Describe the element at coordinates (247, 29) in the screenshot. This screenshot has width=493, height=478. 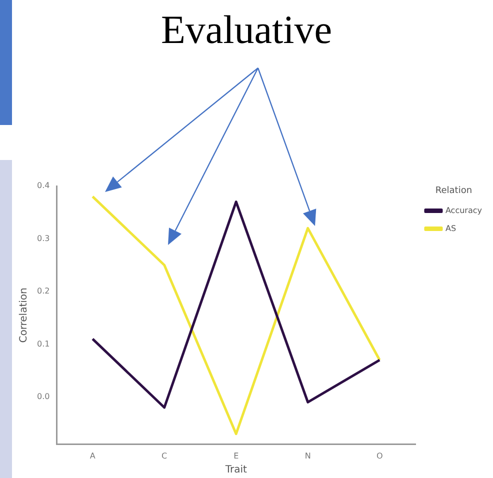
I see `chart-title: Evaluative` at that location.